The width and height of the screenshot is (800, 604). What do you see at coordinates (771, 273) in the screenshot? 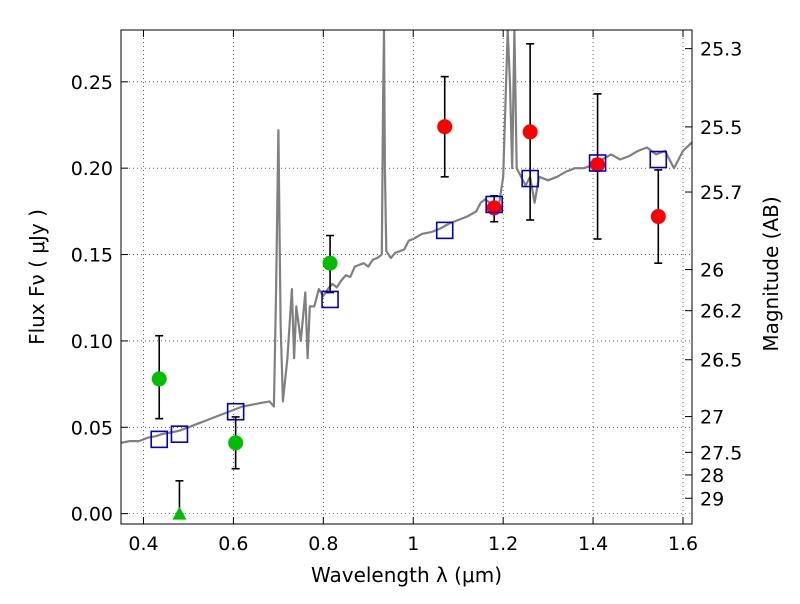
I see `y-axis-label-right: Magnitude (AB)` at bounding box center [771, 273].